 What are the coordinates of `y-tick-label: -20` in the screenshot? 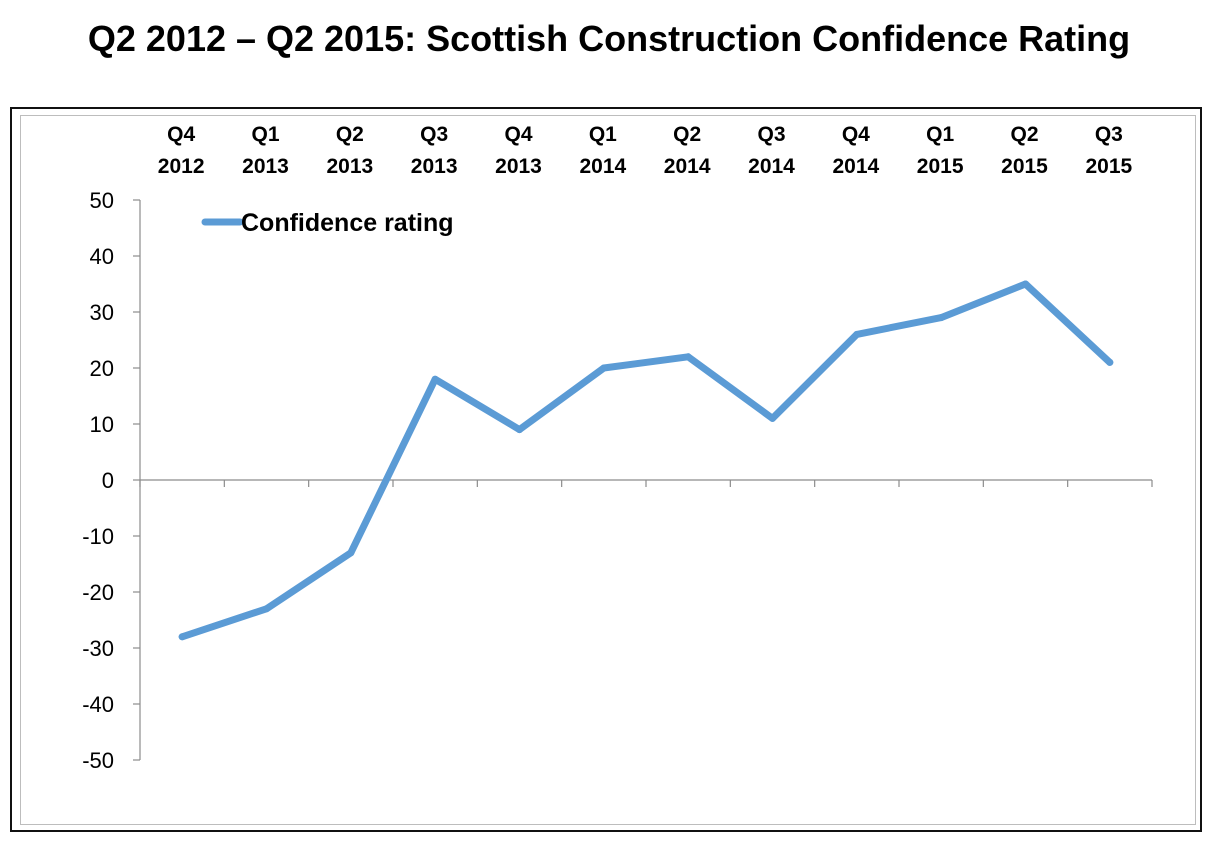 It's located at (98, 592).